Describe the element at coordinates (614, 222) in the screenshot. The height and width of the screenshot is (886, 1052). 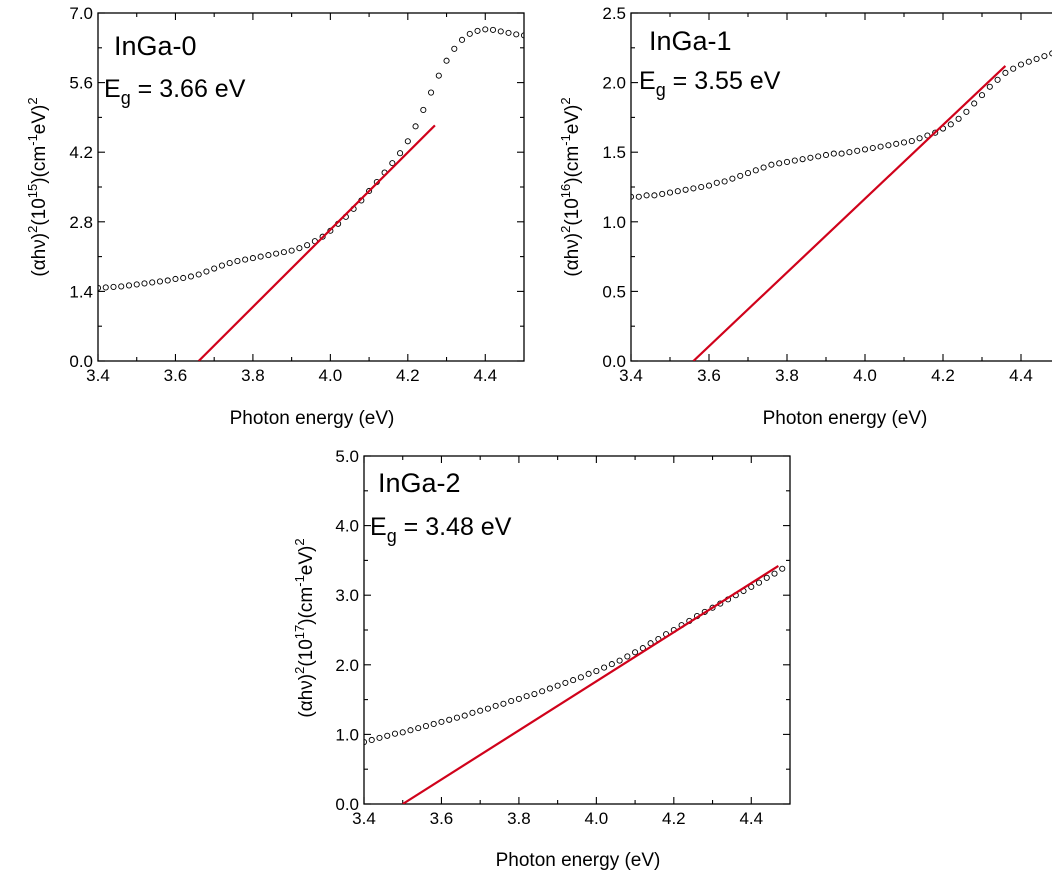
I see `y-tick-label: 1.0` at that location.